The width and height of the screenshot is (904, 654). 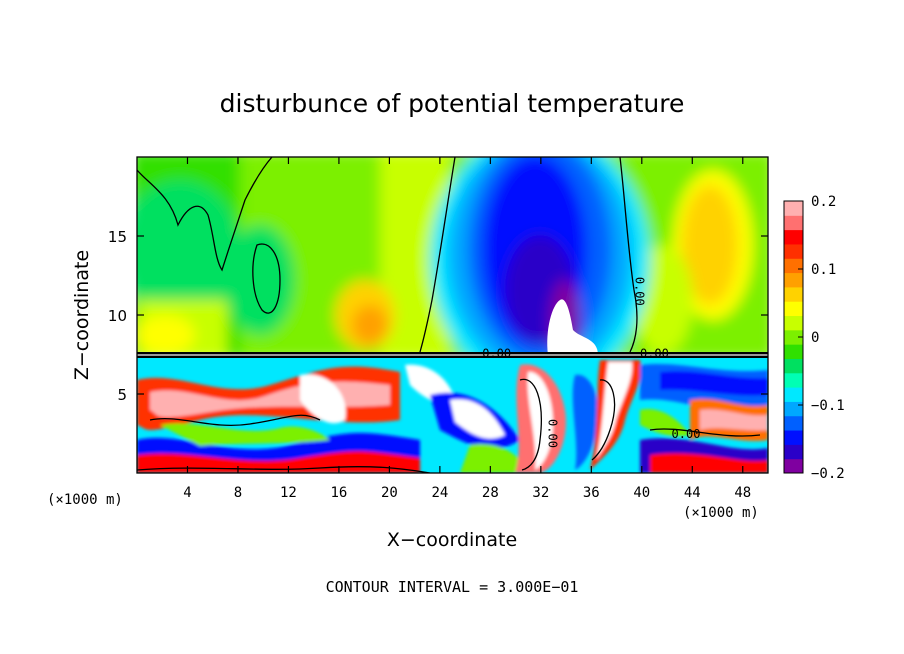 I want to click on colorbar, so click(x=793, y=337).